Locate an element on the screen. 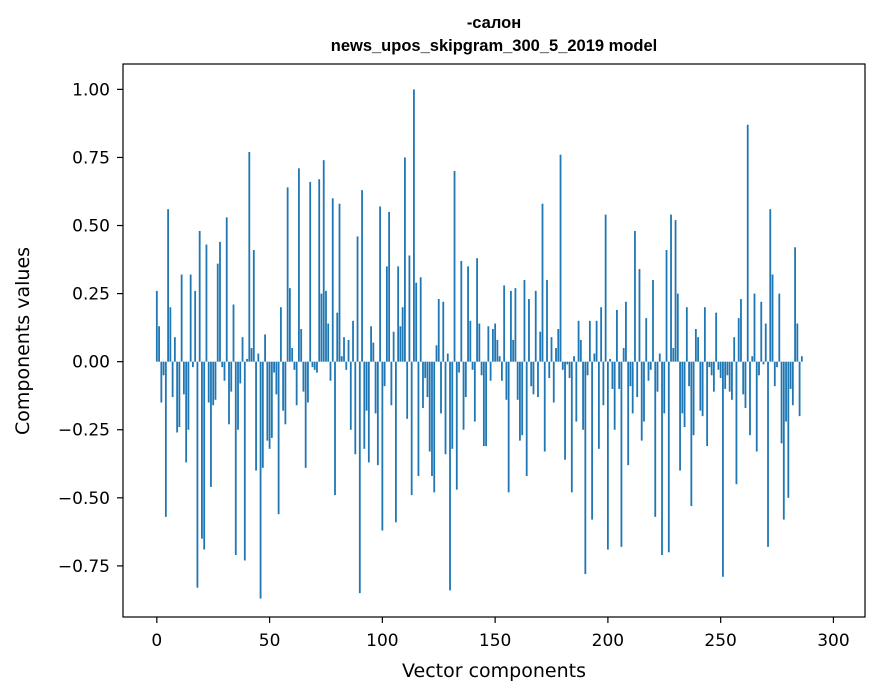 The width and height of the screenshot is (880, 696). x-tick-label: 0 is located at coordinates (156, 641).